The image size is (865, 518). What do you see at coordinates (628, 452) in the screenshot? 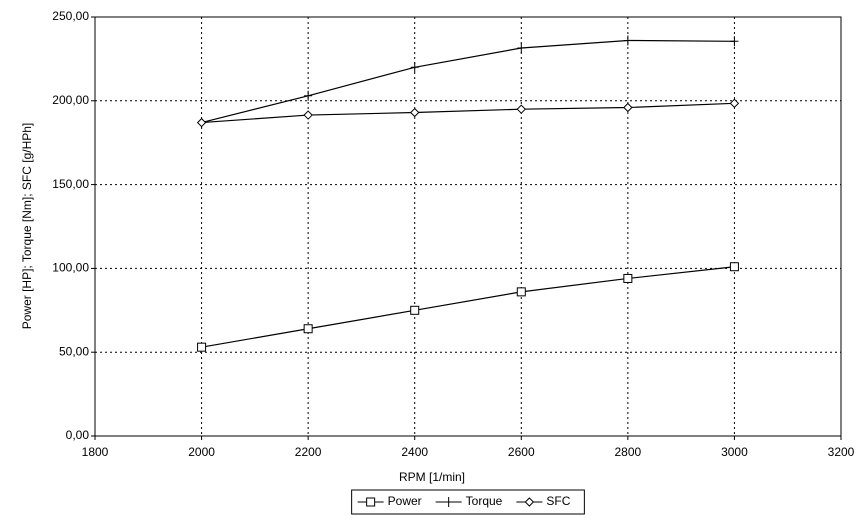
I see `x-tick-label: 2800` at bounding box center [628, 452].